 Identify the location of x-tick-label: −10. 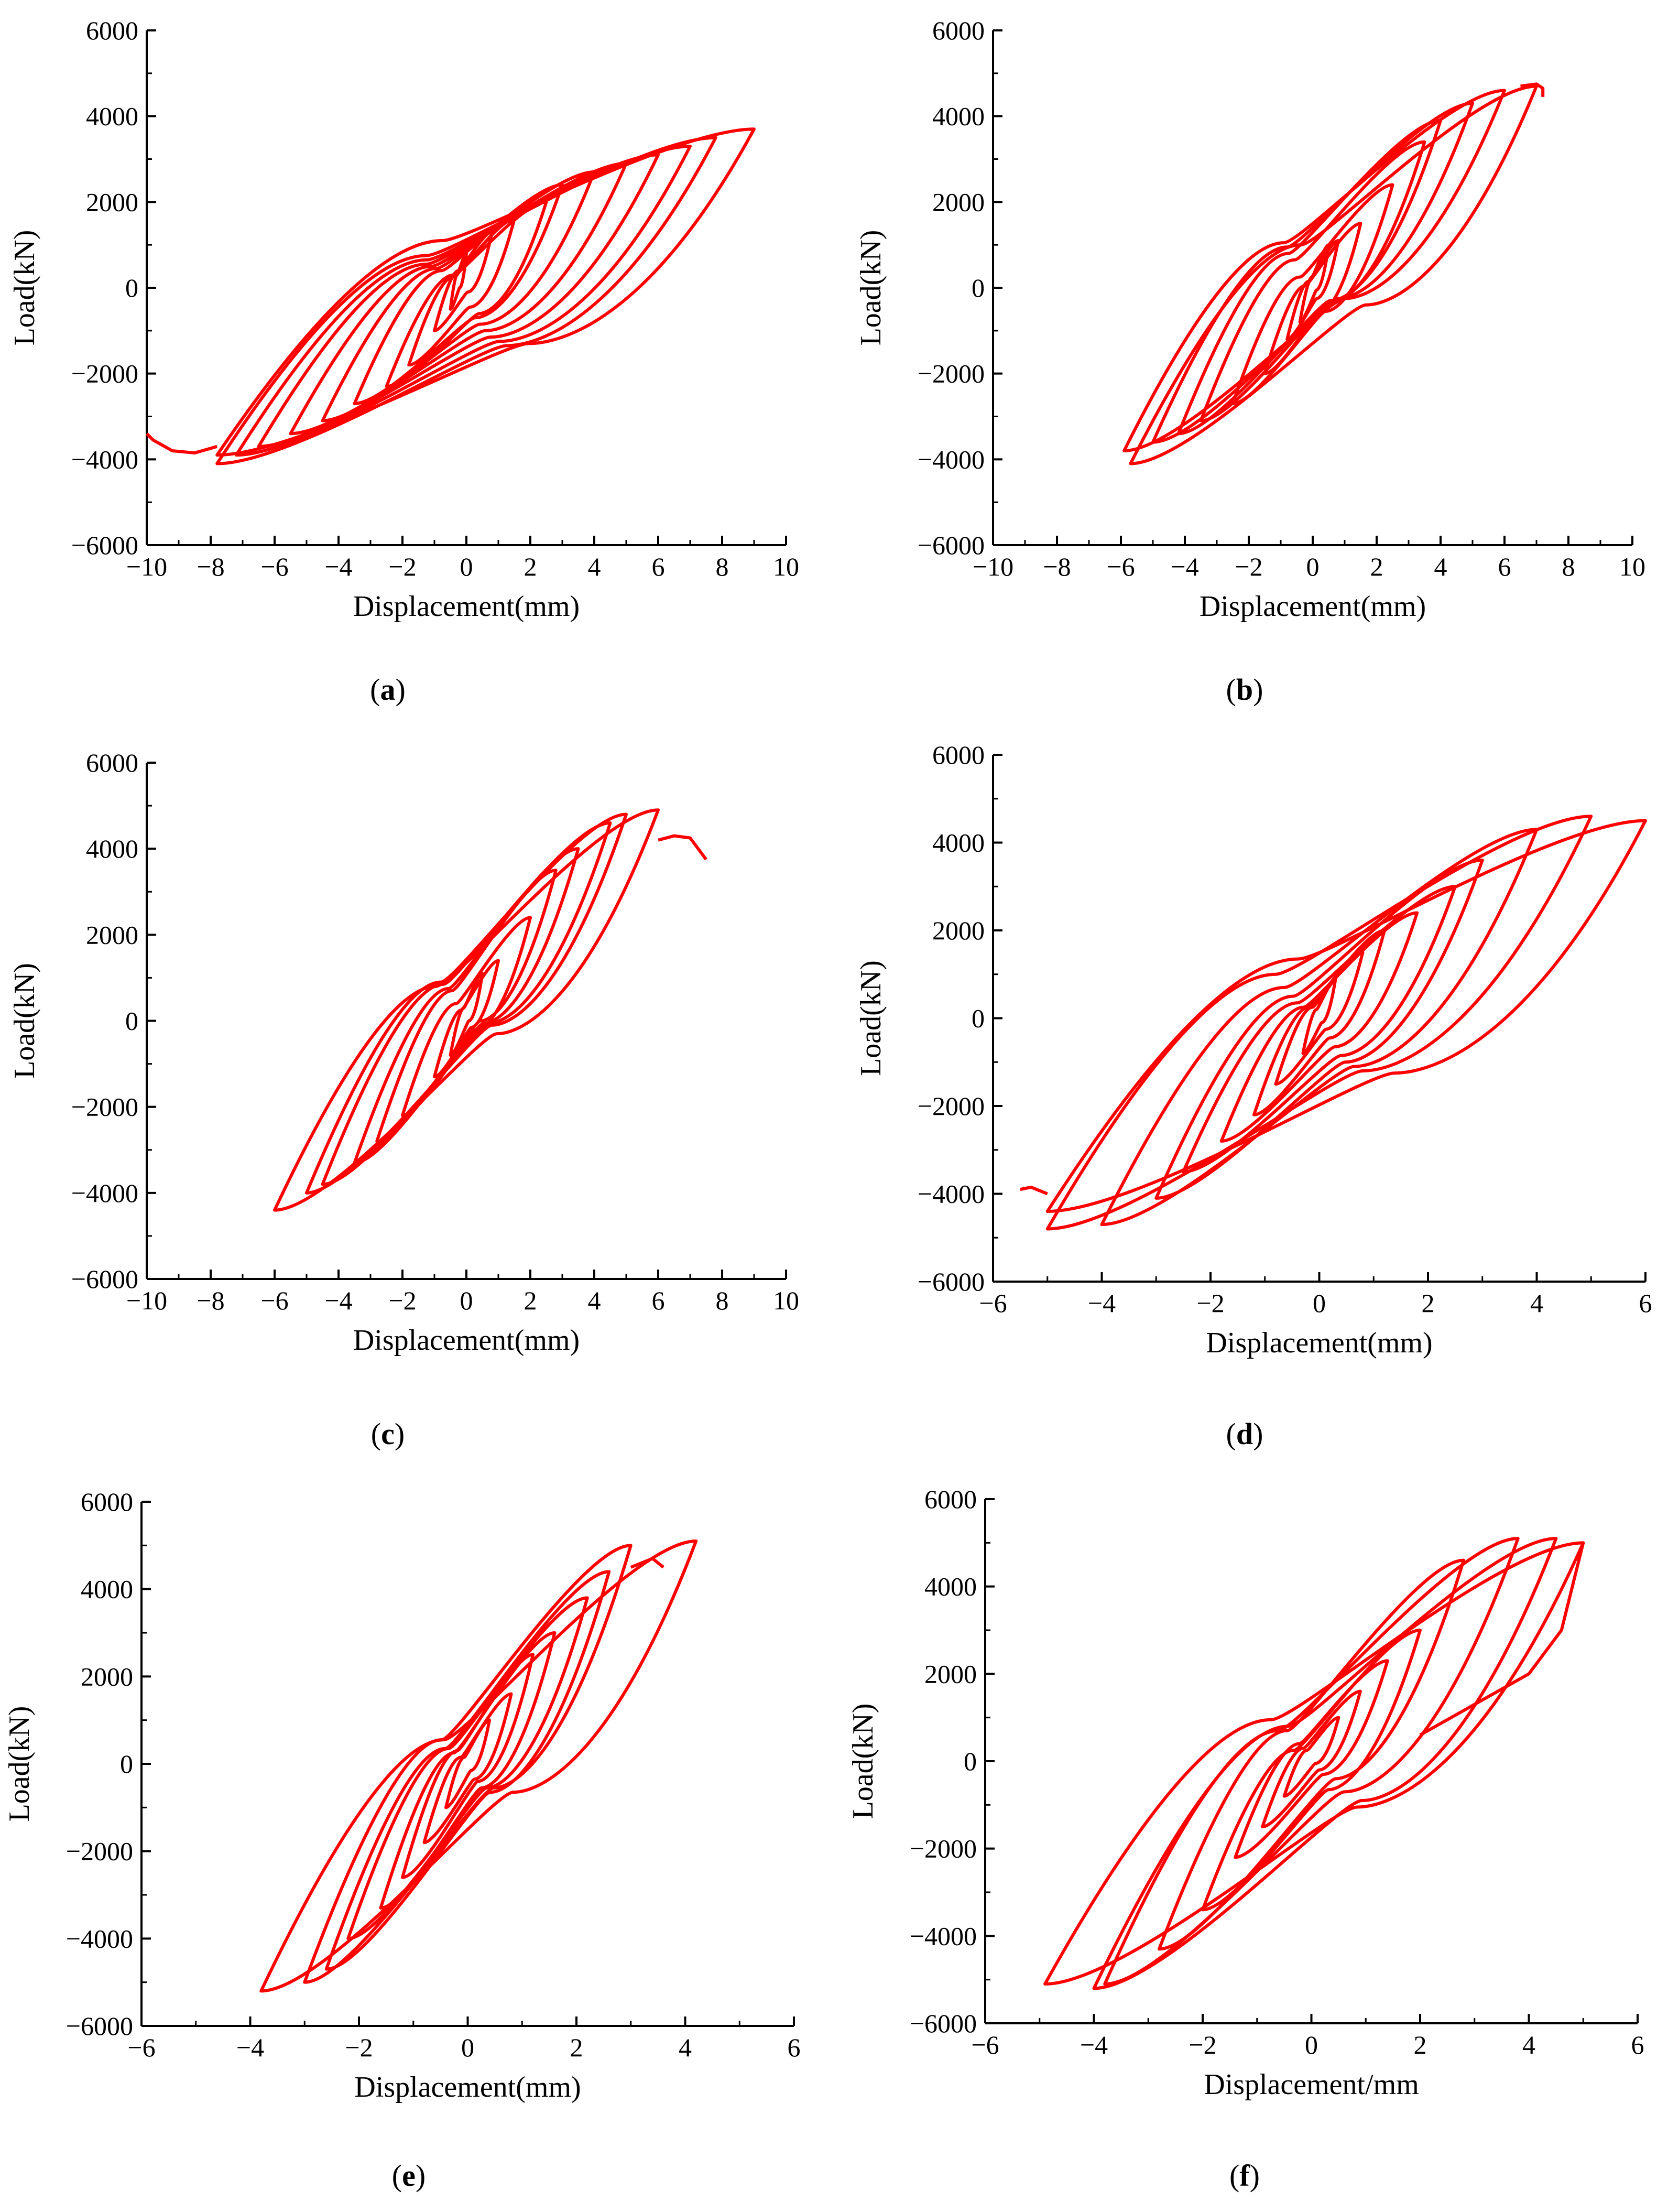
(146, 566).